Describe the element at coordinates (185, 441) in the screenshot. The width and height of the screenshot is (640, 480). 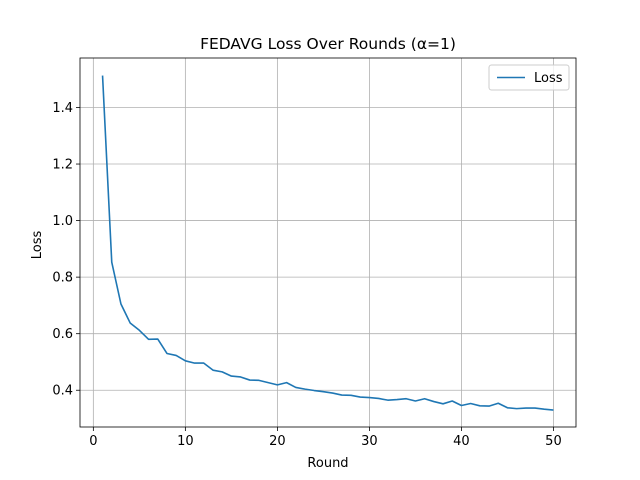
I see `x-tick-label: 10` at that location.